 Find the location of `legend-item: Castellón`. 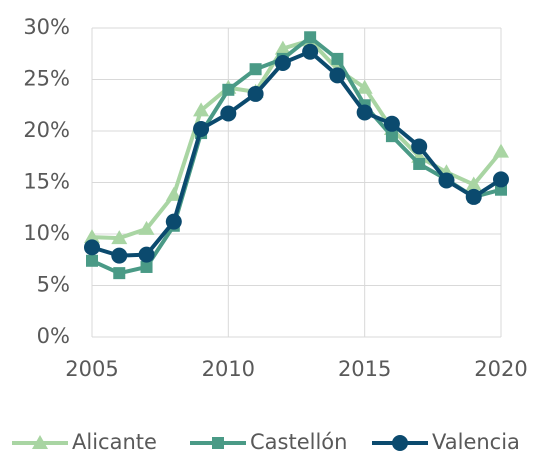

legend-item: Castellón is located at coordinates (268, 442).